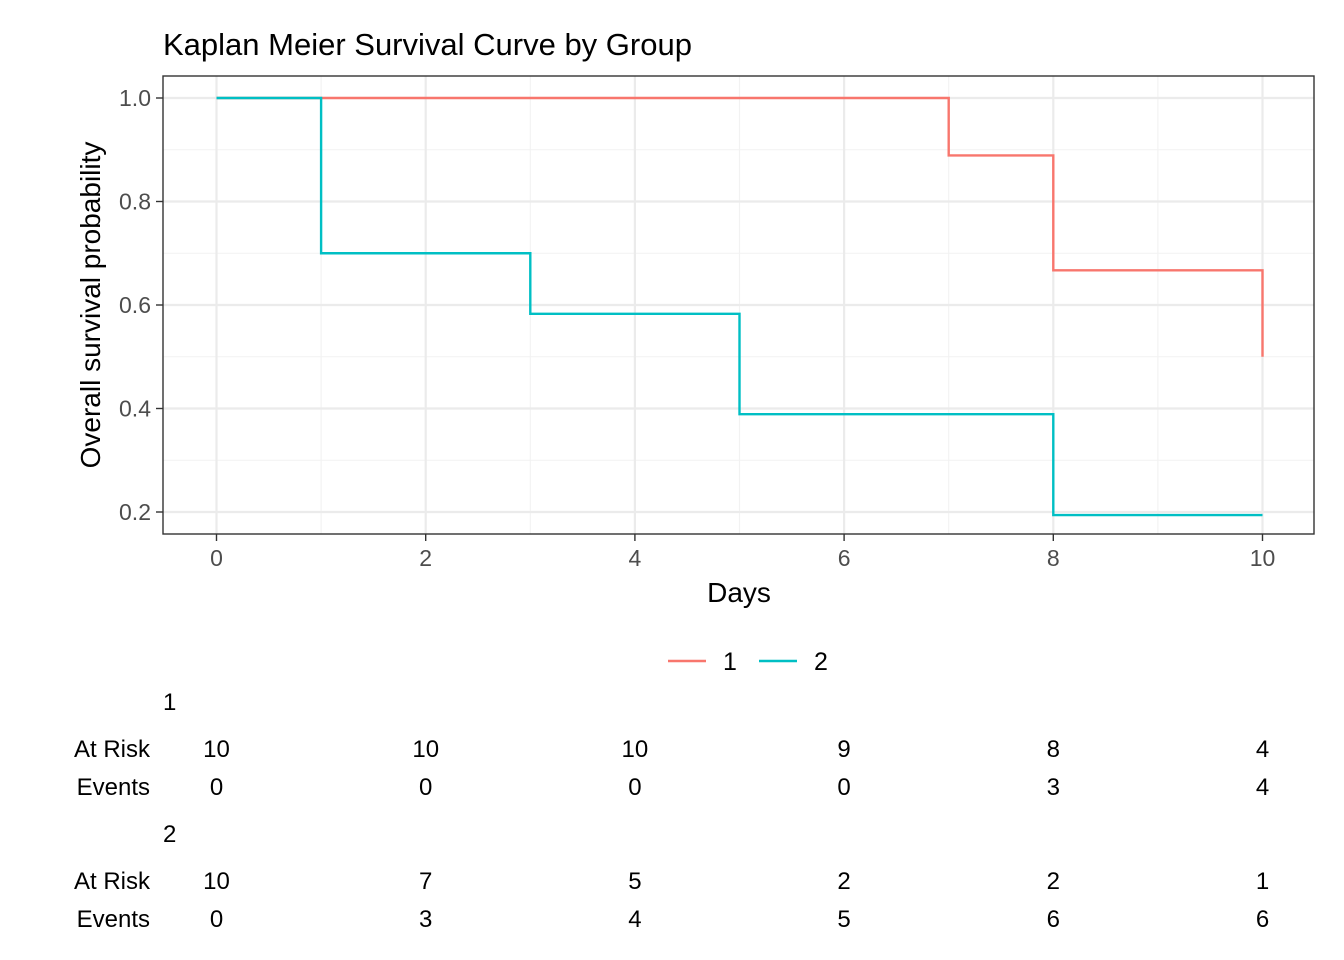 Image resolution: width=1344 pixels, height=960 pixels. Describe the element at coordinates (1053, 749) in the screenshot. I see `risk-table-at-risk-value: 8` at that location.